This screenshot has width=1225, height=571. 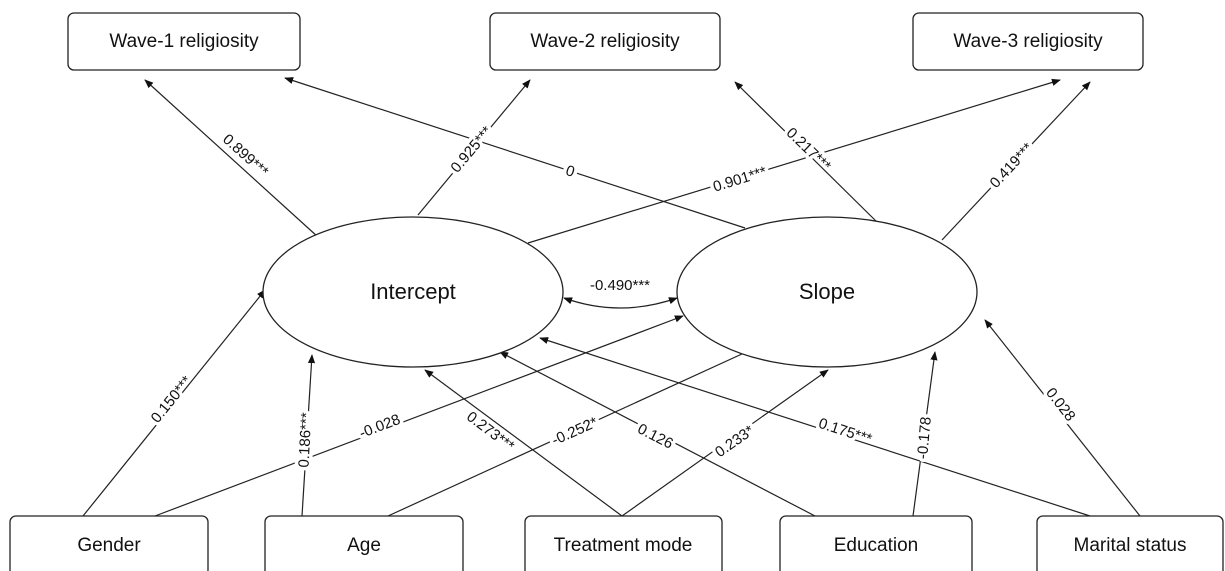 What do you see at coordinates (1130, 545) in the screenshot?
I see `node-label: Marital status` at bounding box center [1130, 545].